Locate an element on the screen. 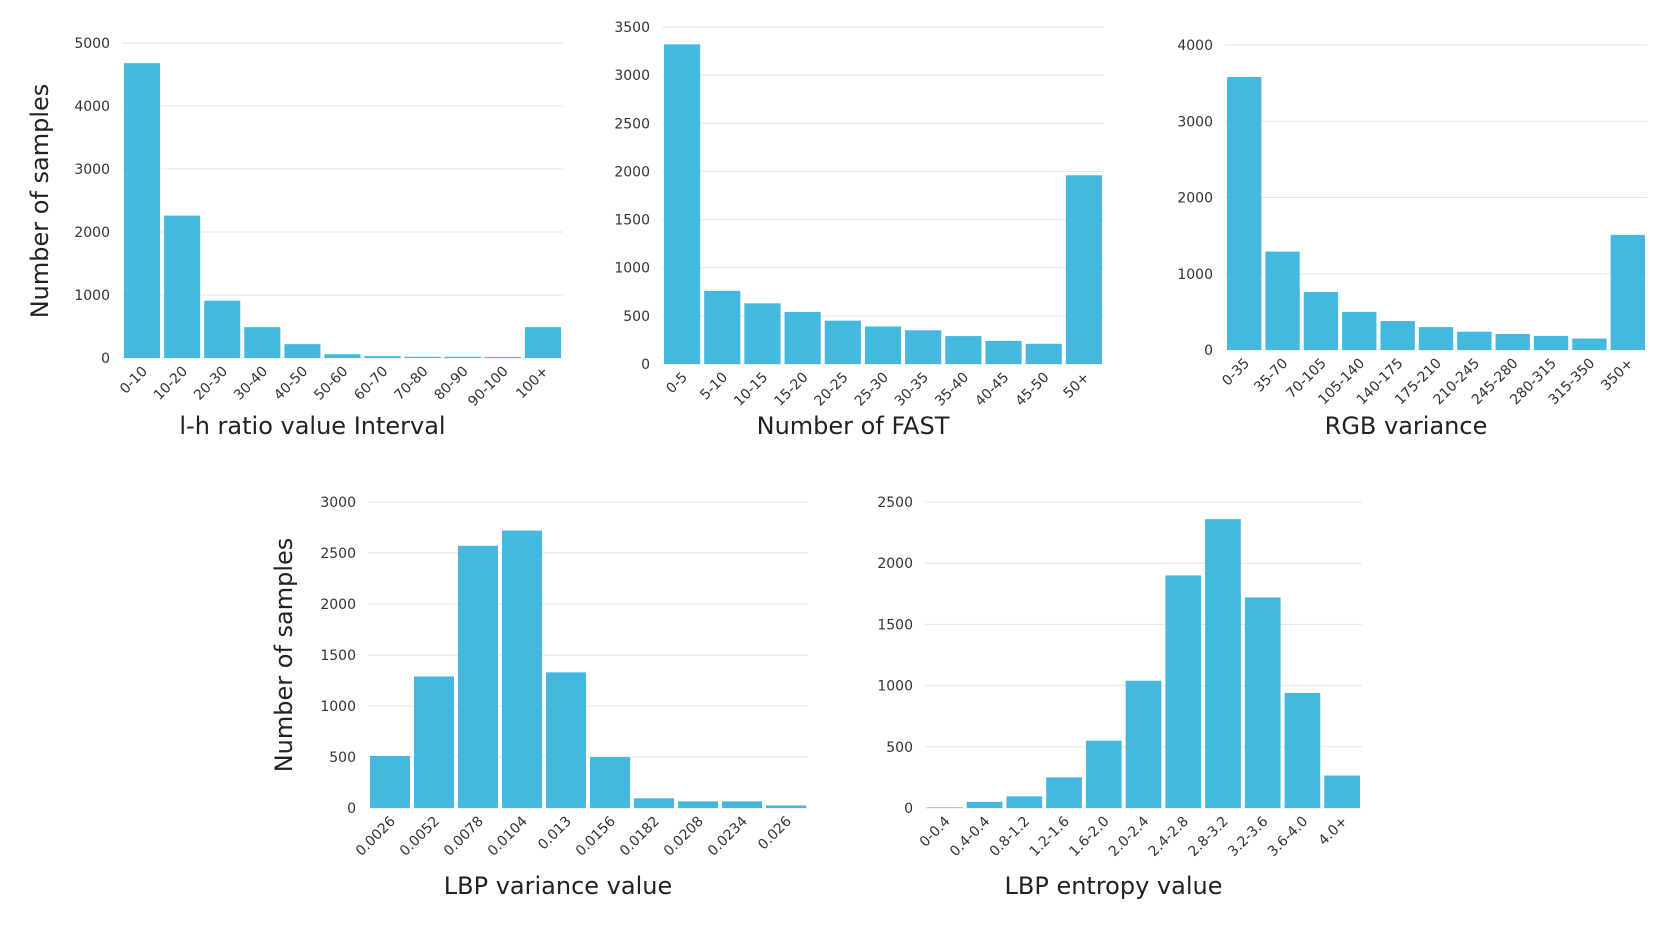 This screenshot has height=934, width=1661. bar-4.0+ is located at coordinates (1342, 791).